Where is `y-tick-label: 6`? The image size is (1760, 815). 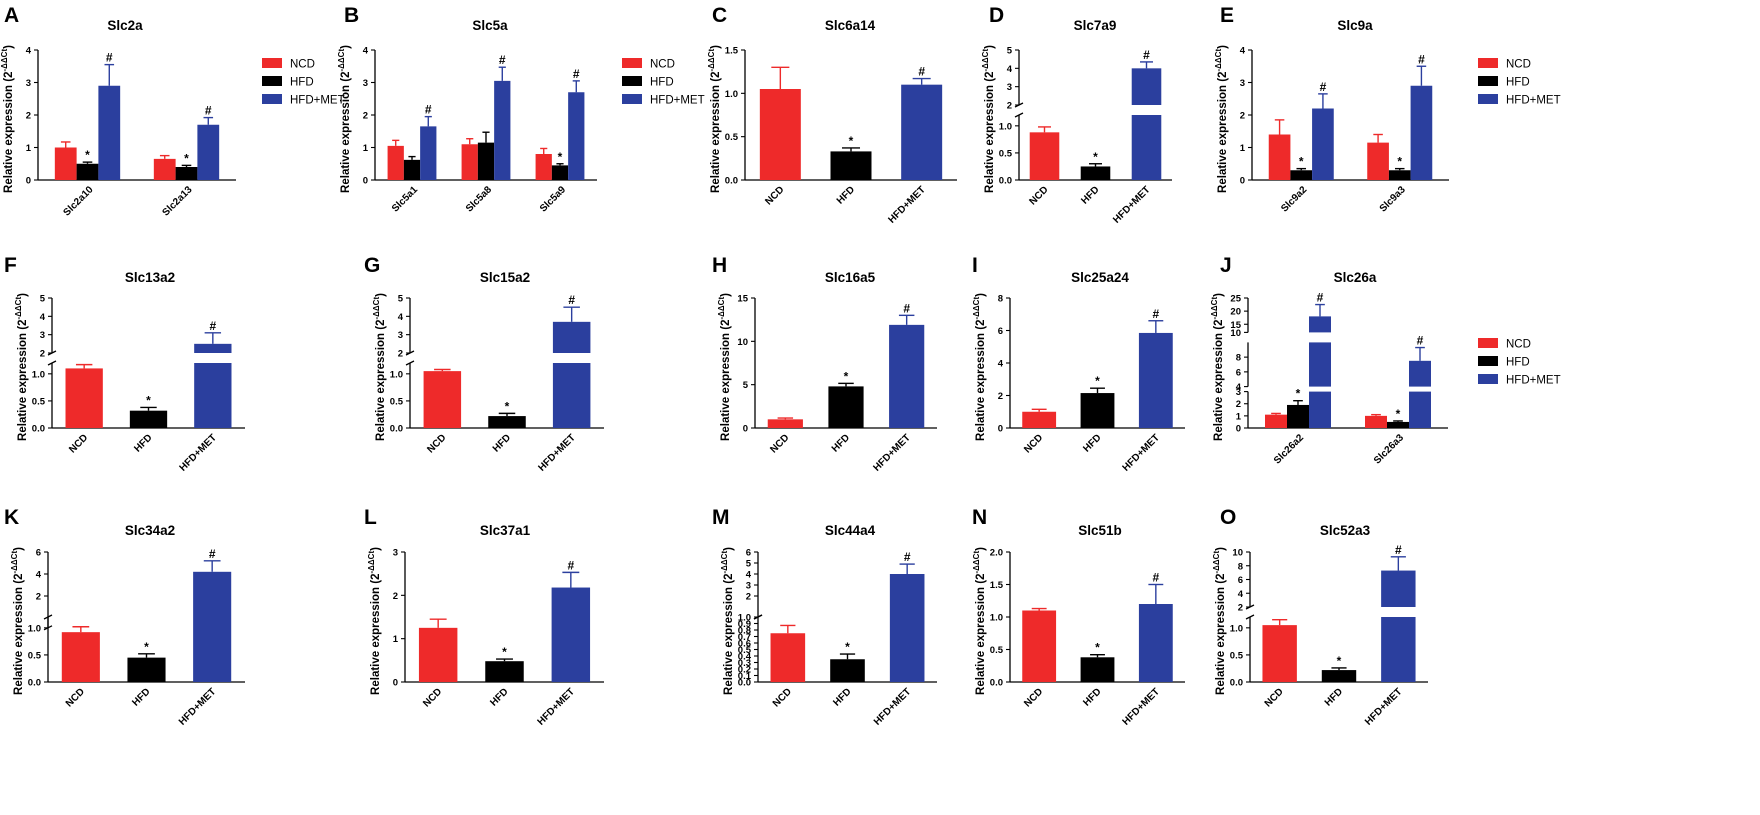 y-tick-label: 6 is located at coordinates (748, 553).